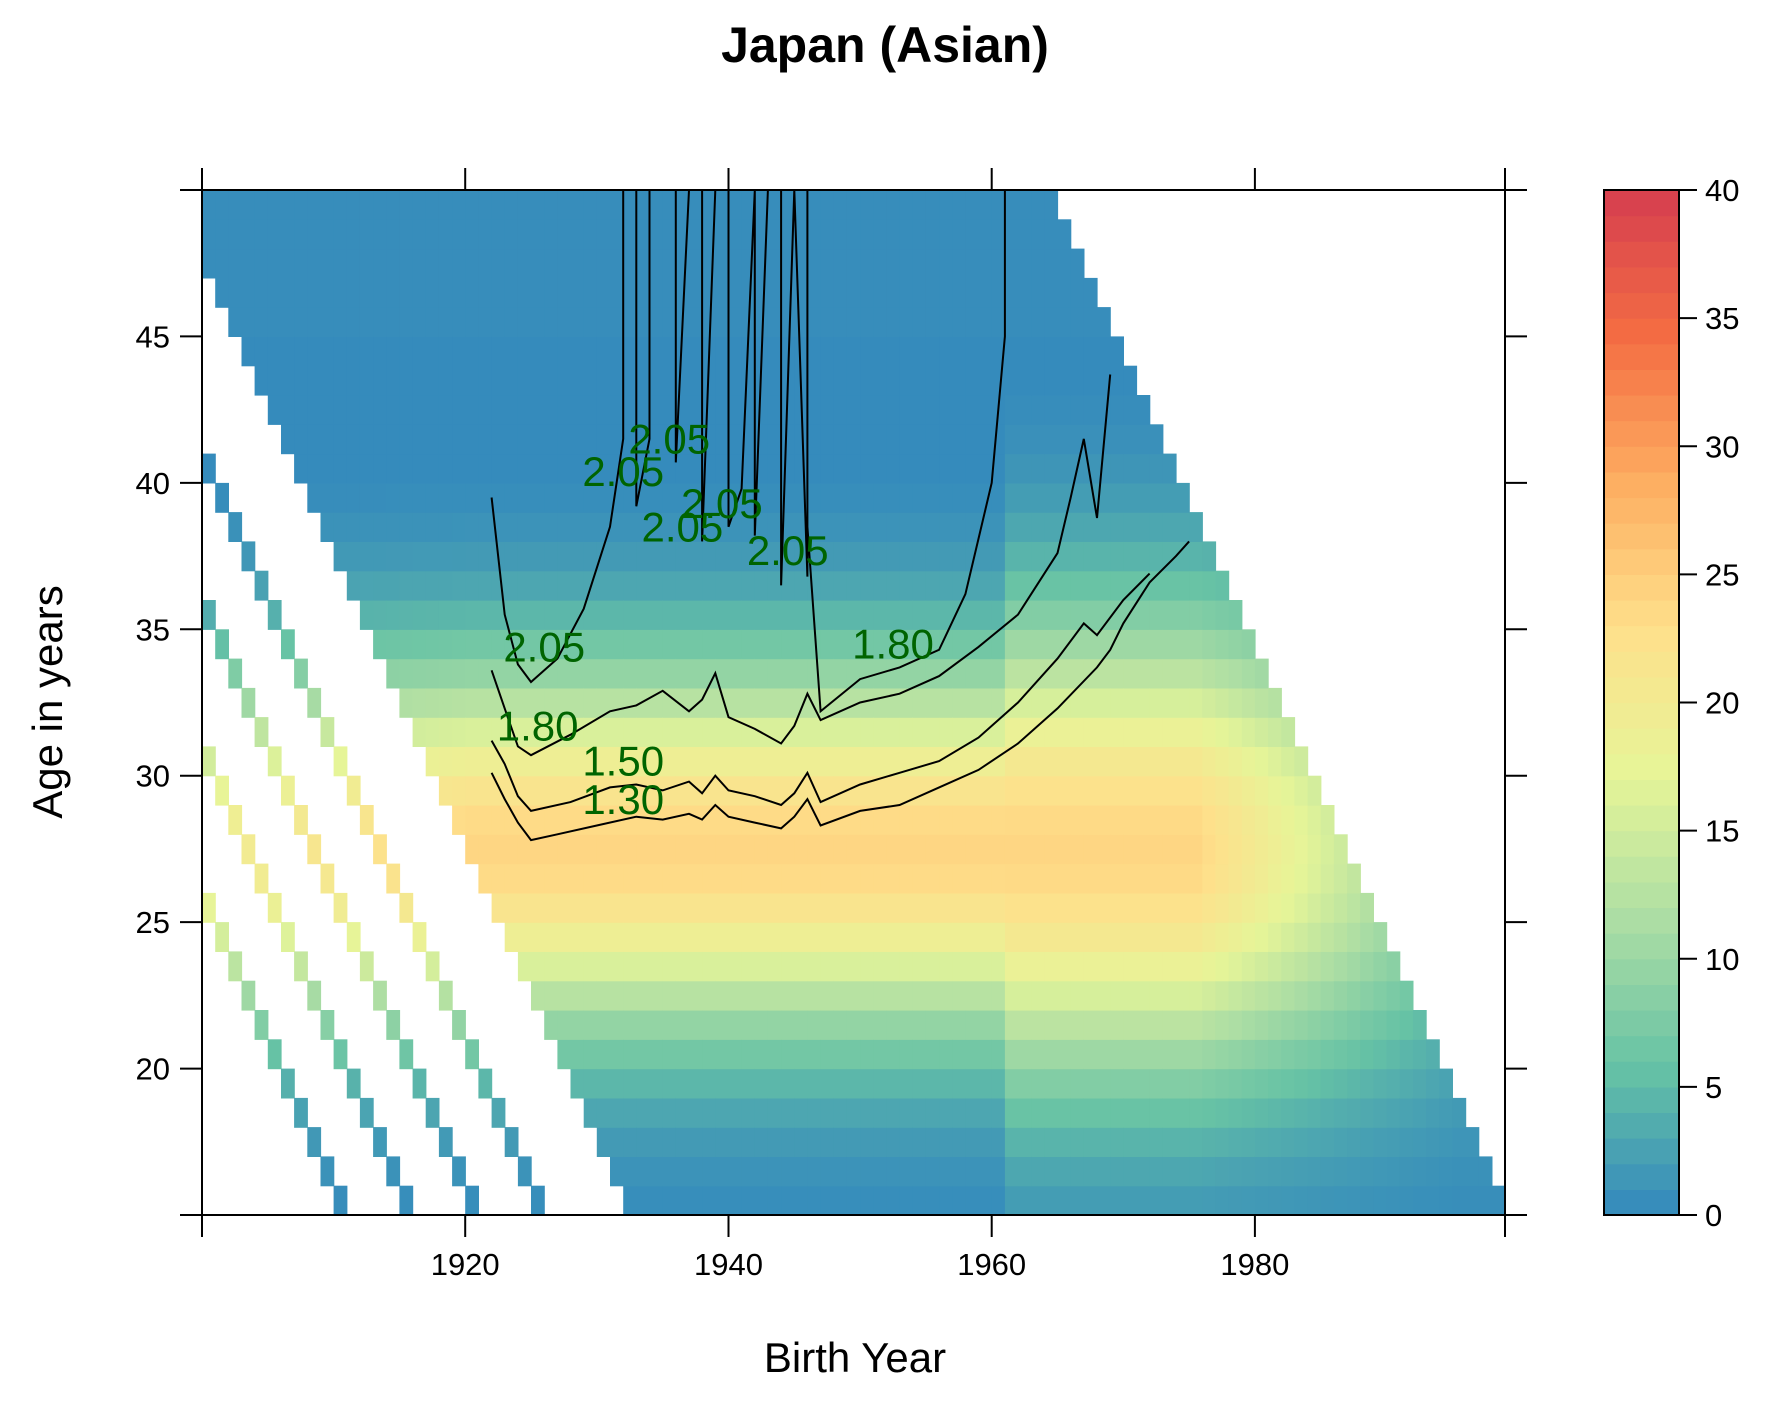 This screenshot has height=1417, width=1771. Describe the element at coordinates (623, 761) in the screenshot. I see `contour-label: 1.50` at that location.